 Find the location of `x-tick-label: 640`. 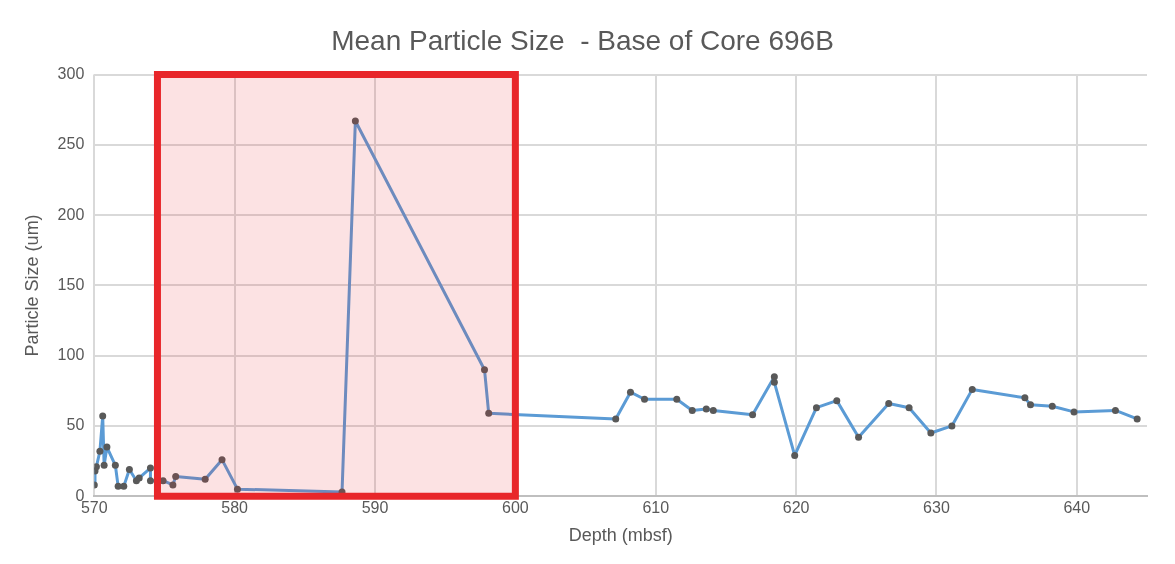

x-tick-label: 640 is located at coordinates (1077, 508).